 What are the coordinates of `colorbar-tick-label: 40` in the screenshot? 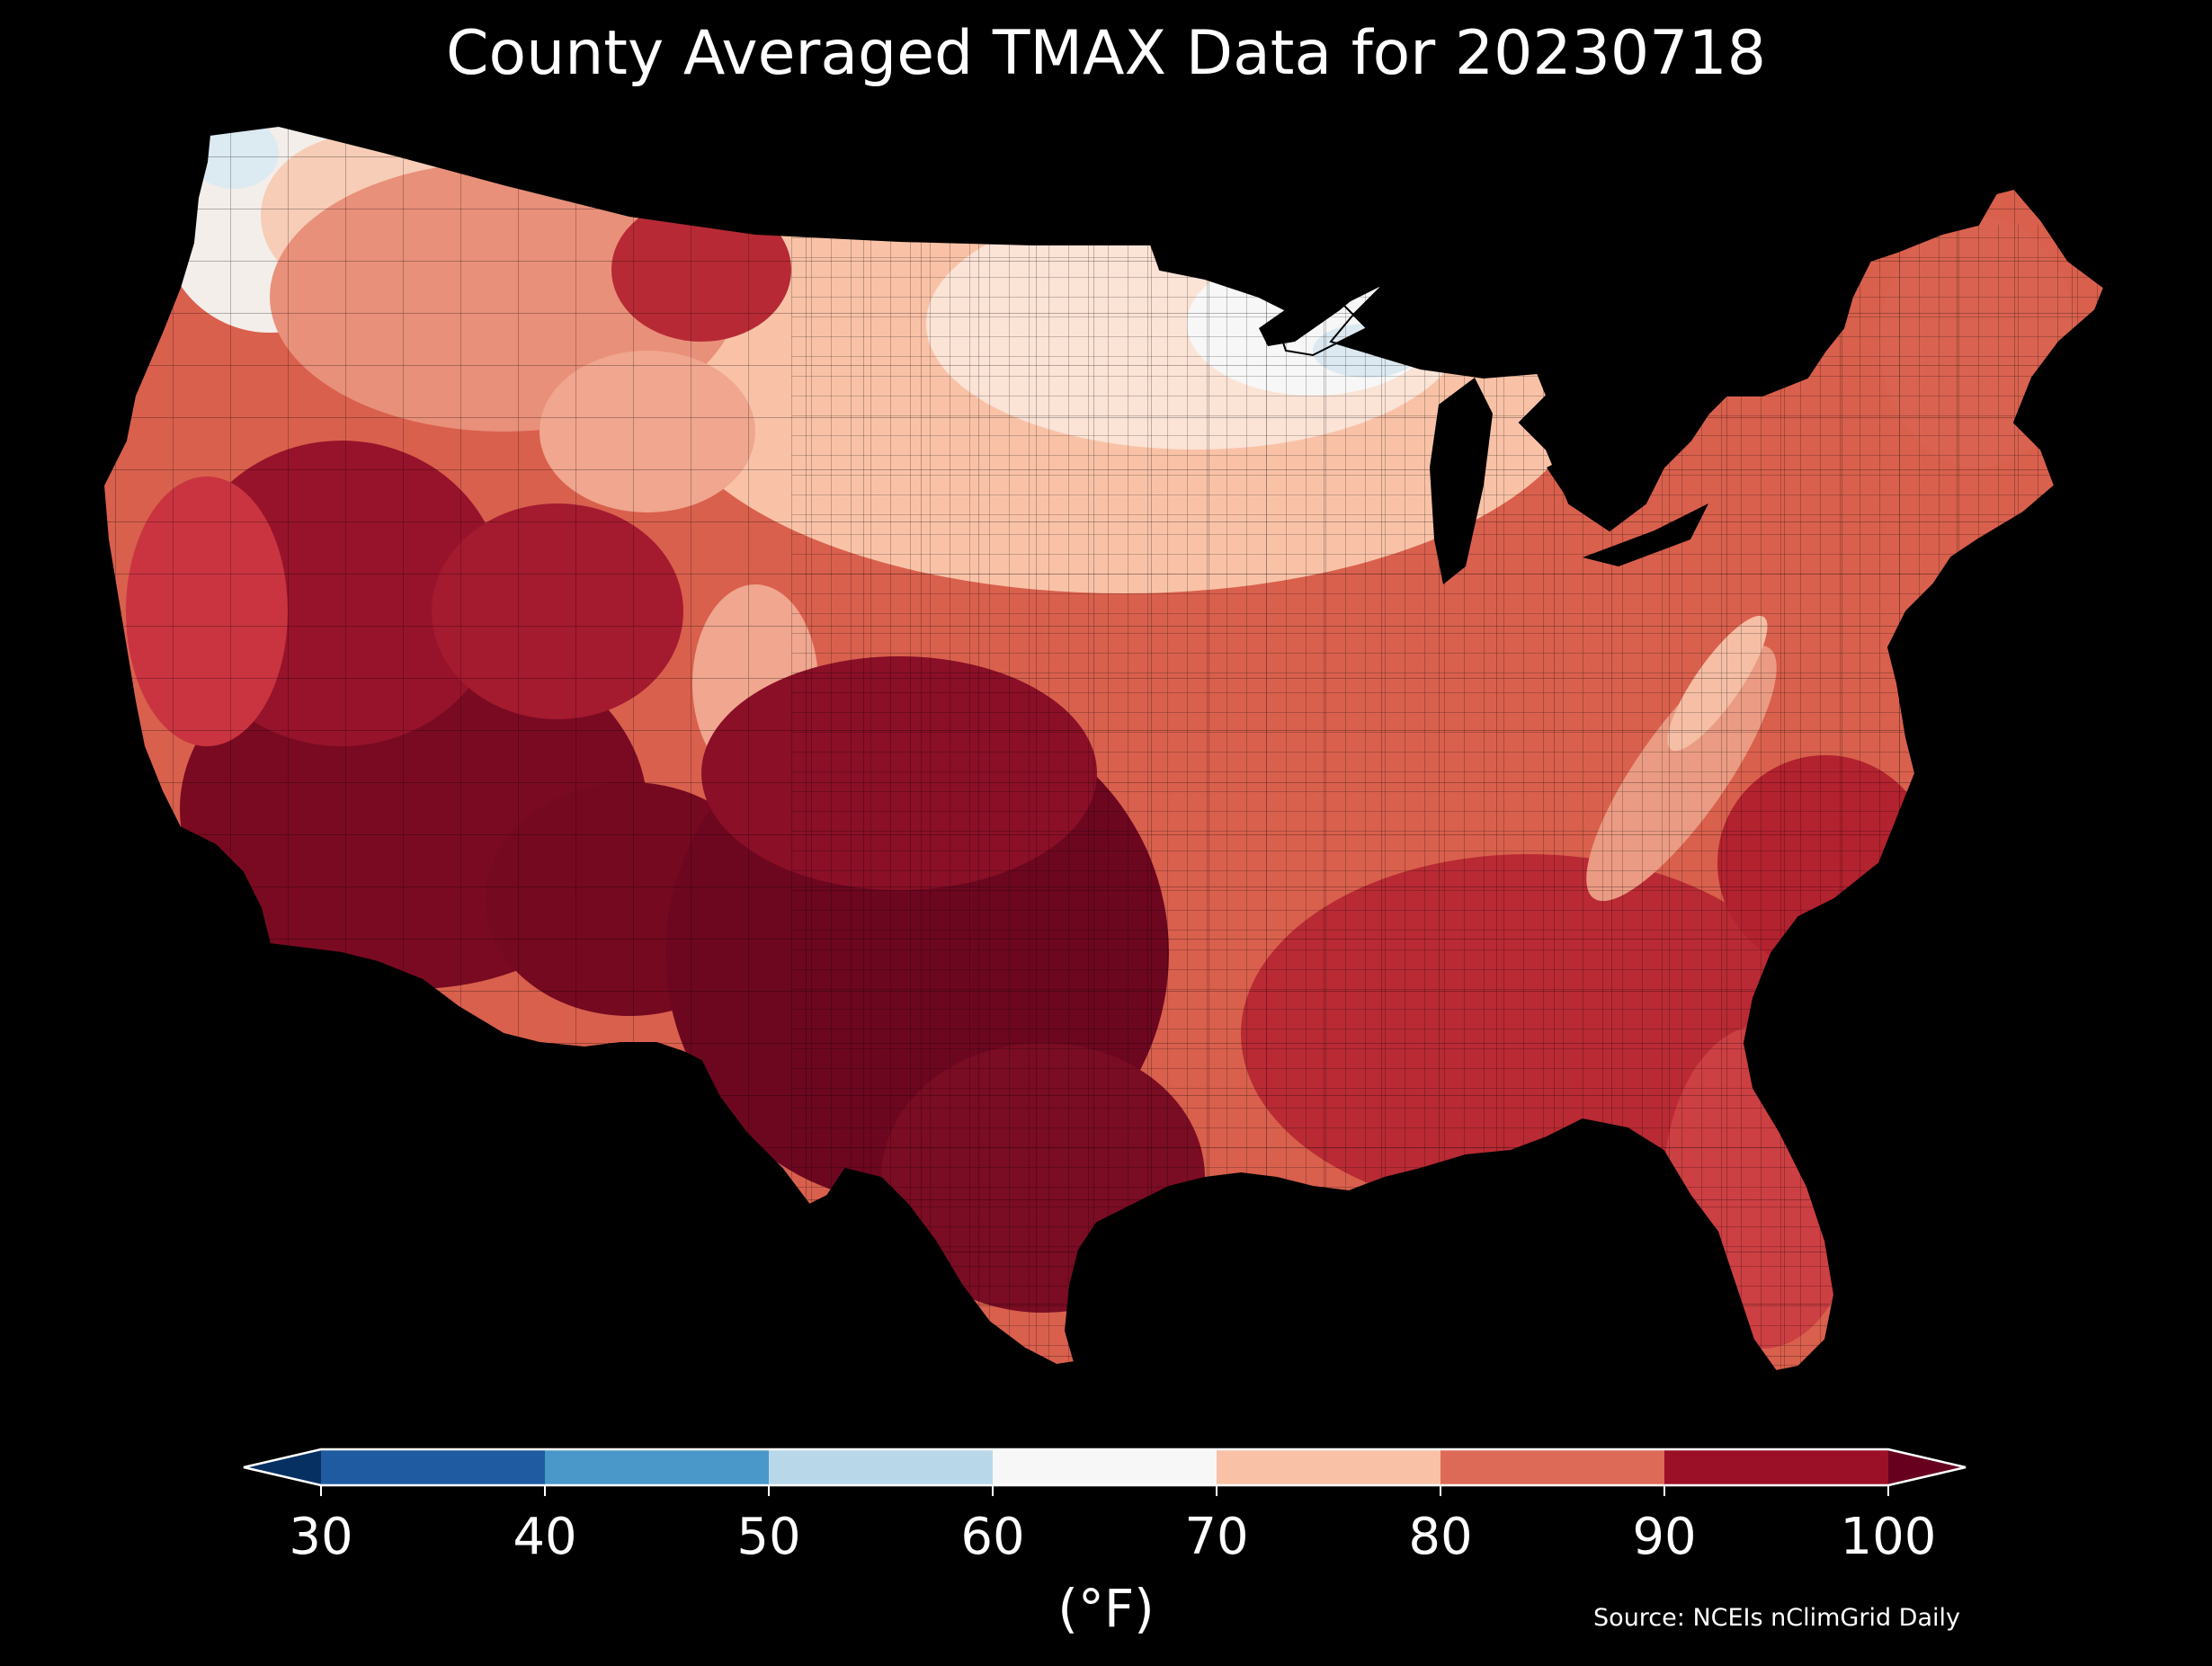 It's located at (545, 1537).